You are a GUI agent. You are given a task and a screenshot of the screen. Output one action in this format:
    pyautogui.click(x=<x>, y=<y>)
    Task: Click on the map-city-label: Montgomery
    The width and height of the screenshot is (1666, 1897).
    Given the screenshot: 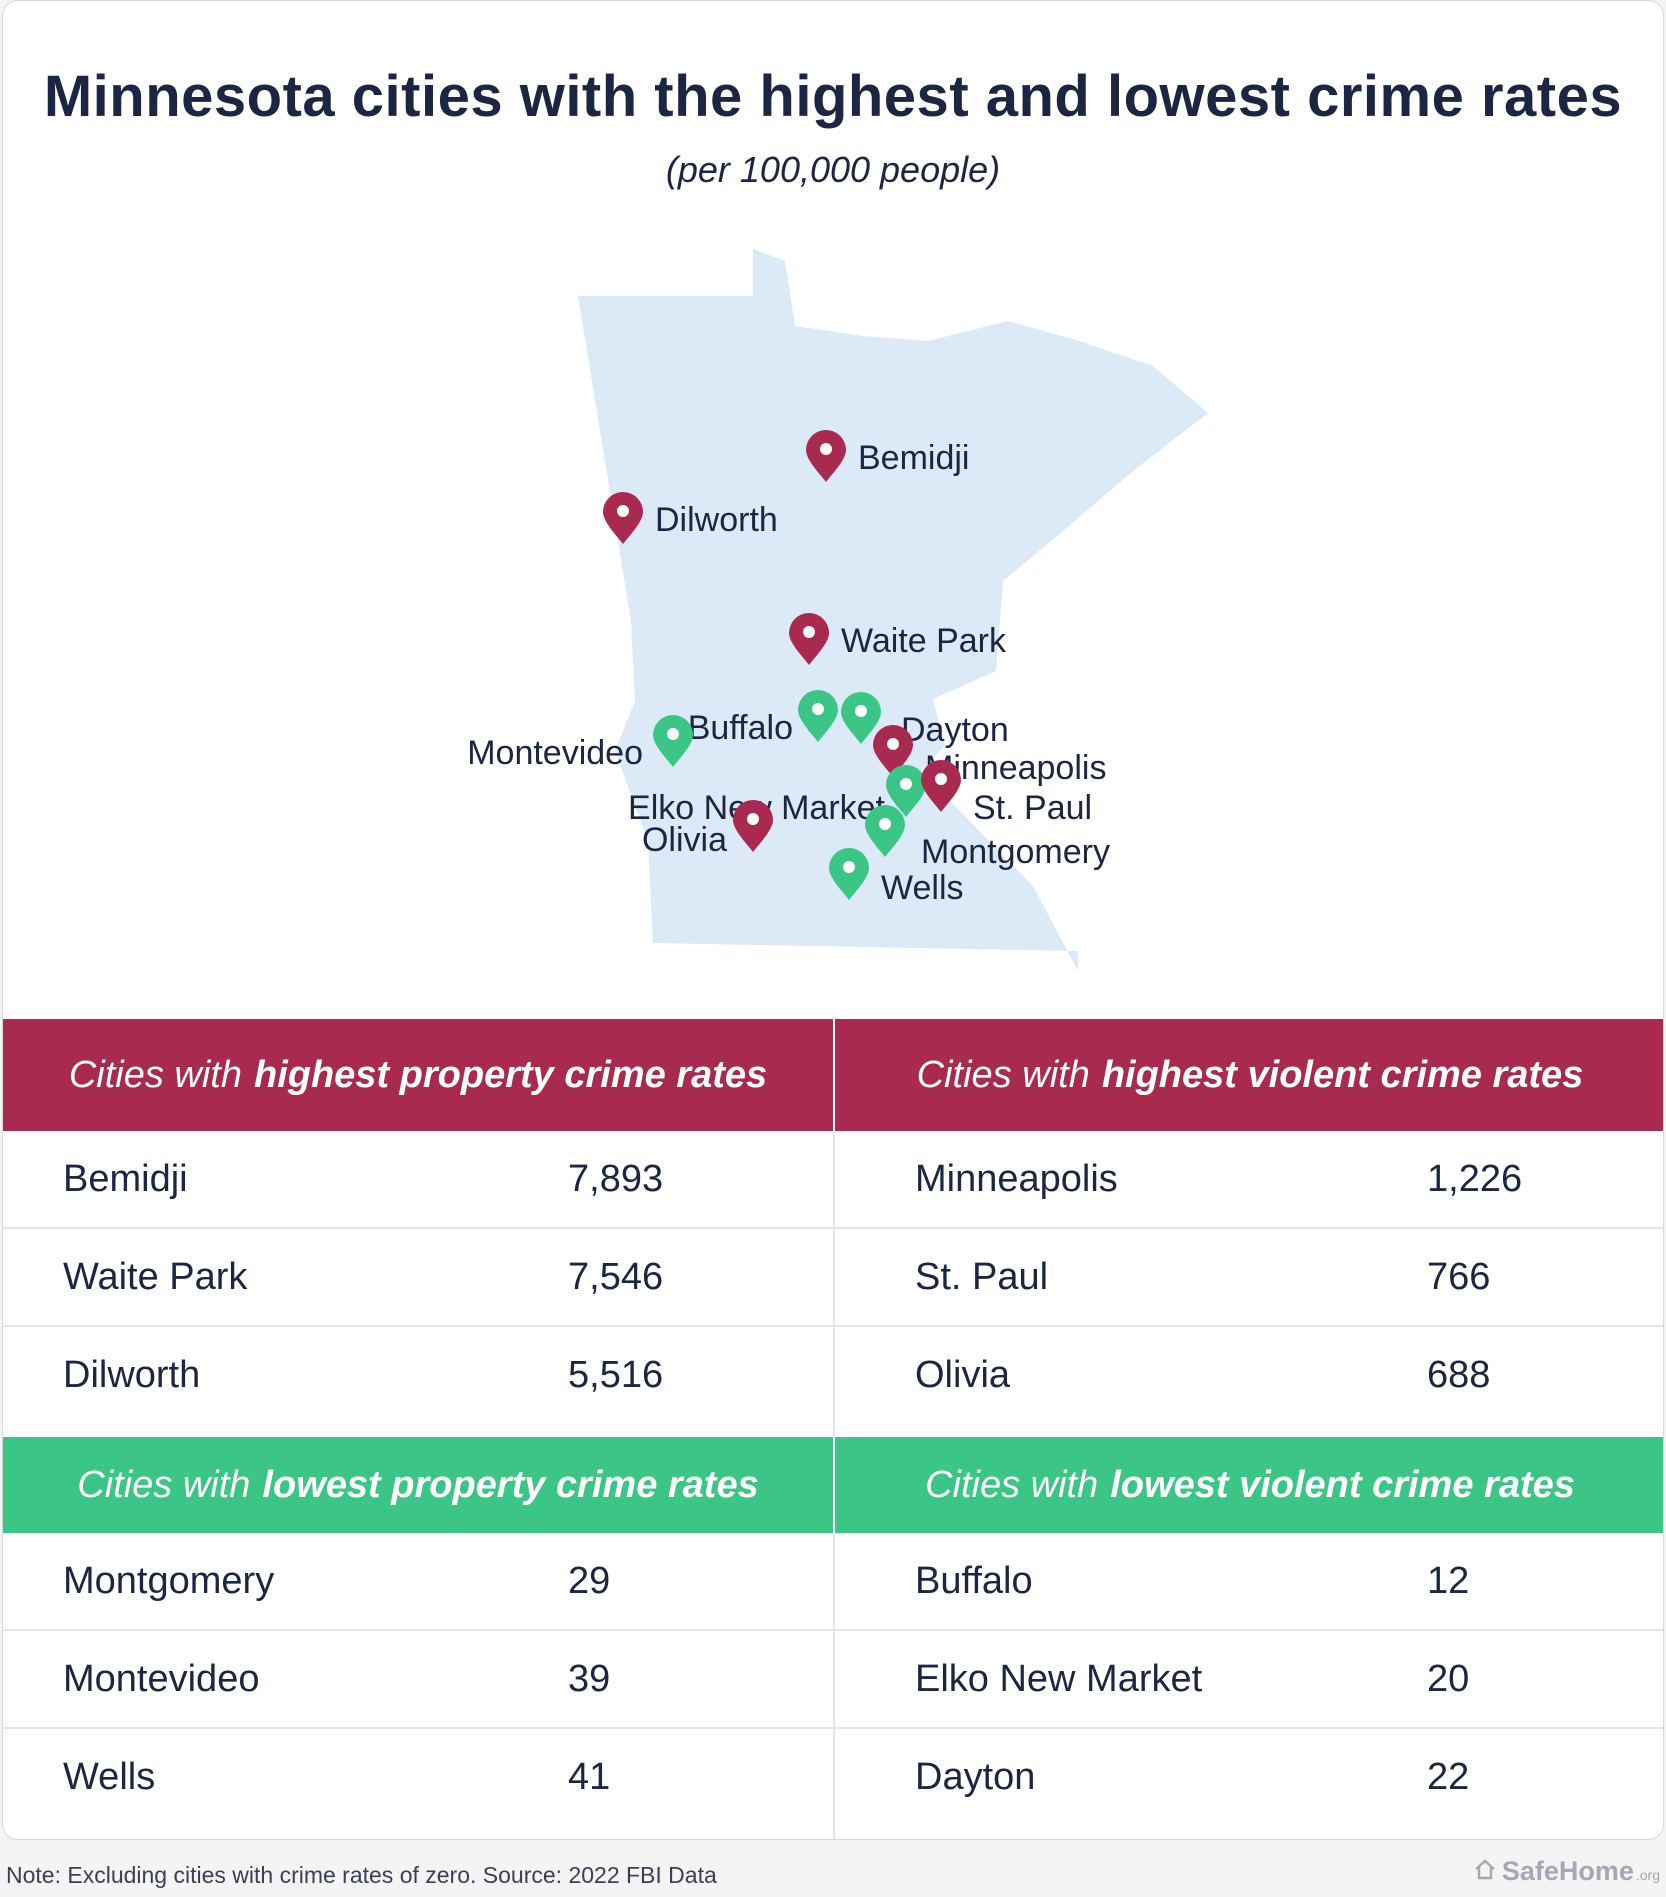 What is the action you would take?
    pyautogui.click(x=1015, y=852)
    